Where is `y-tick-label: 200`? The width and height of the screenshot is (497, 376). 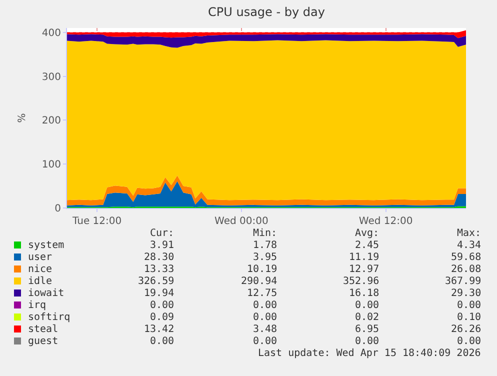
y-tick-label: 200 is located at coordinates (51, 121).